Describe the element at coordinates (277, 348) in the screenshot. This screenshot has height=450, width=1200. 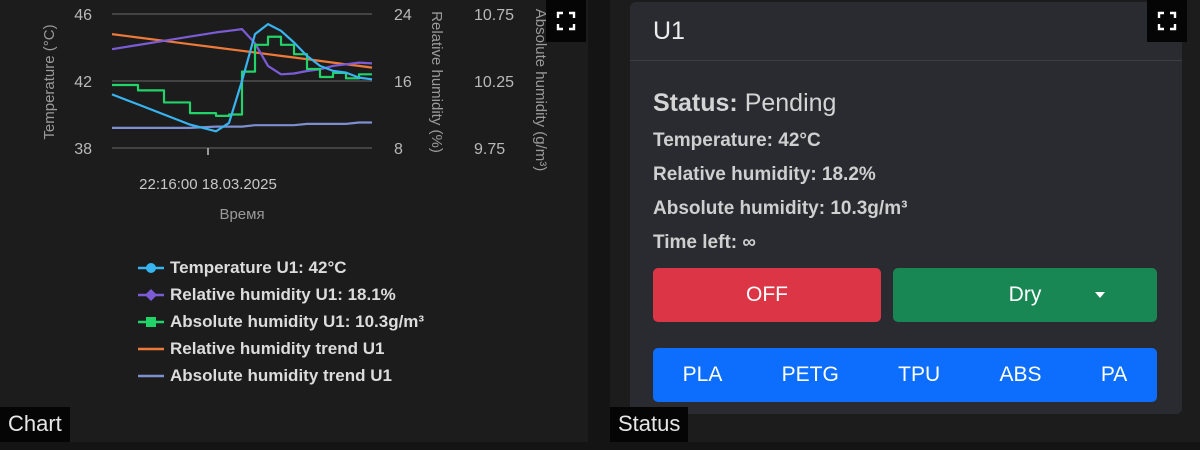
I see `legend-label: Relative humidity trend U1` at that location.